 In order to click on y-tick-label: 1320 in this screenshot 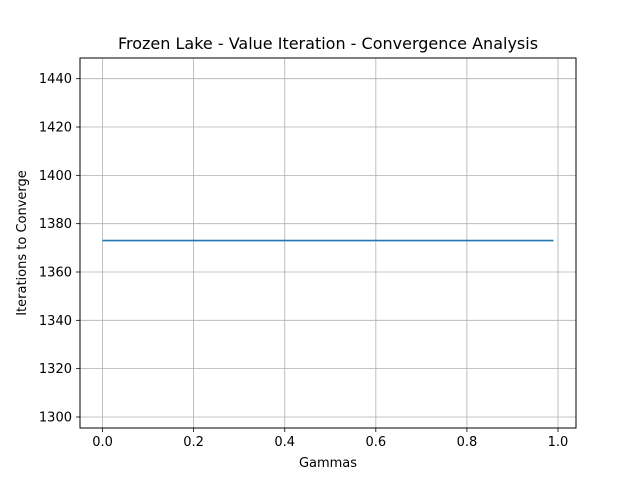, I will do `click(55, 369)`.